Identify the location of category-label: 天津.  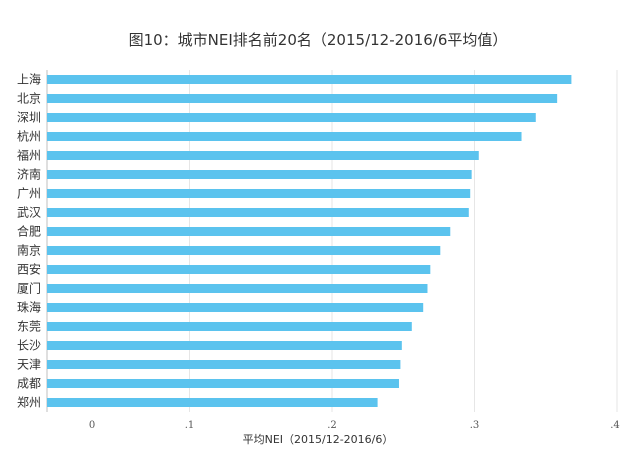
(29, 365).